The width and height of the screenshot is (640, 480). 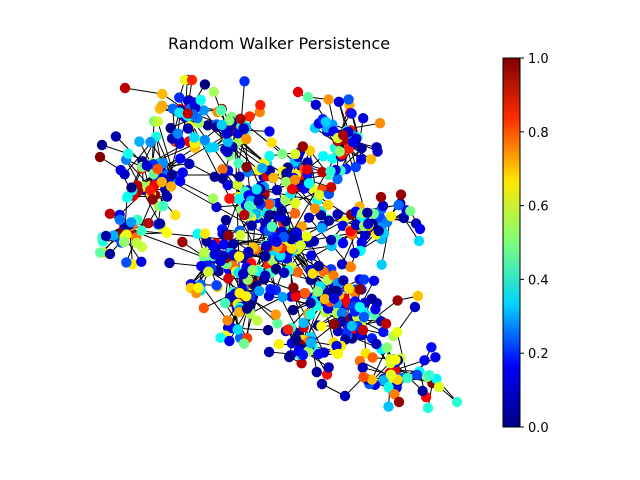 I want to click on colorbar-tick-label: 0.0, so click(x=538, y=428).